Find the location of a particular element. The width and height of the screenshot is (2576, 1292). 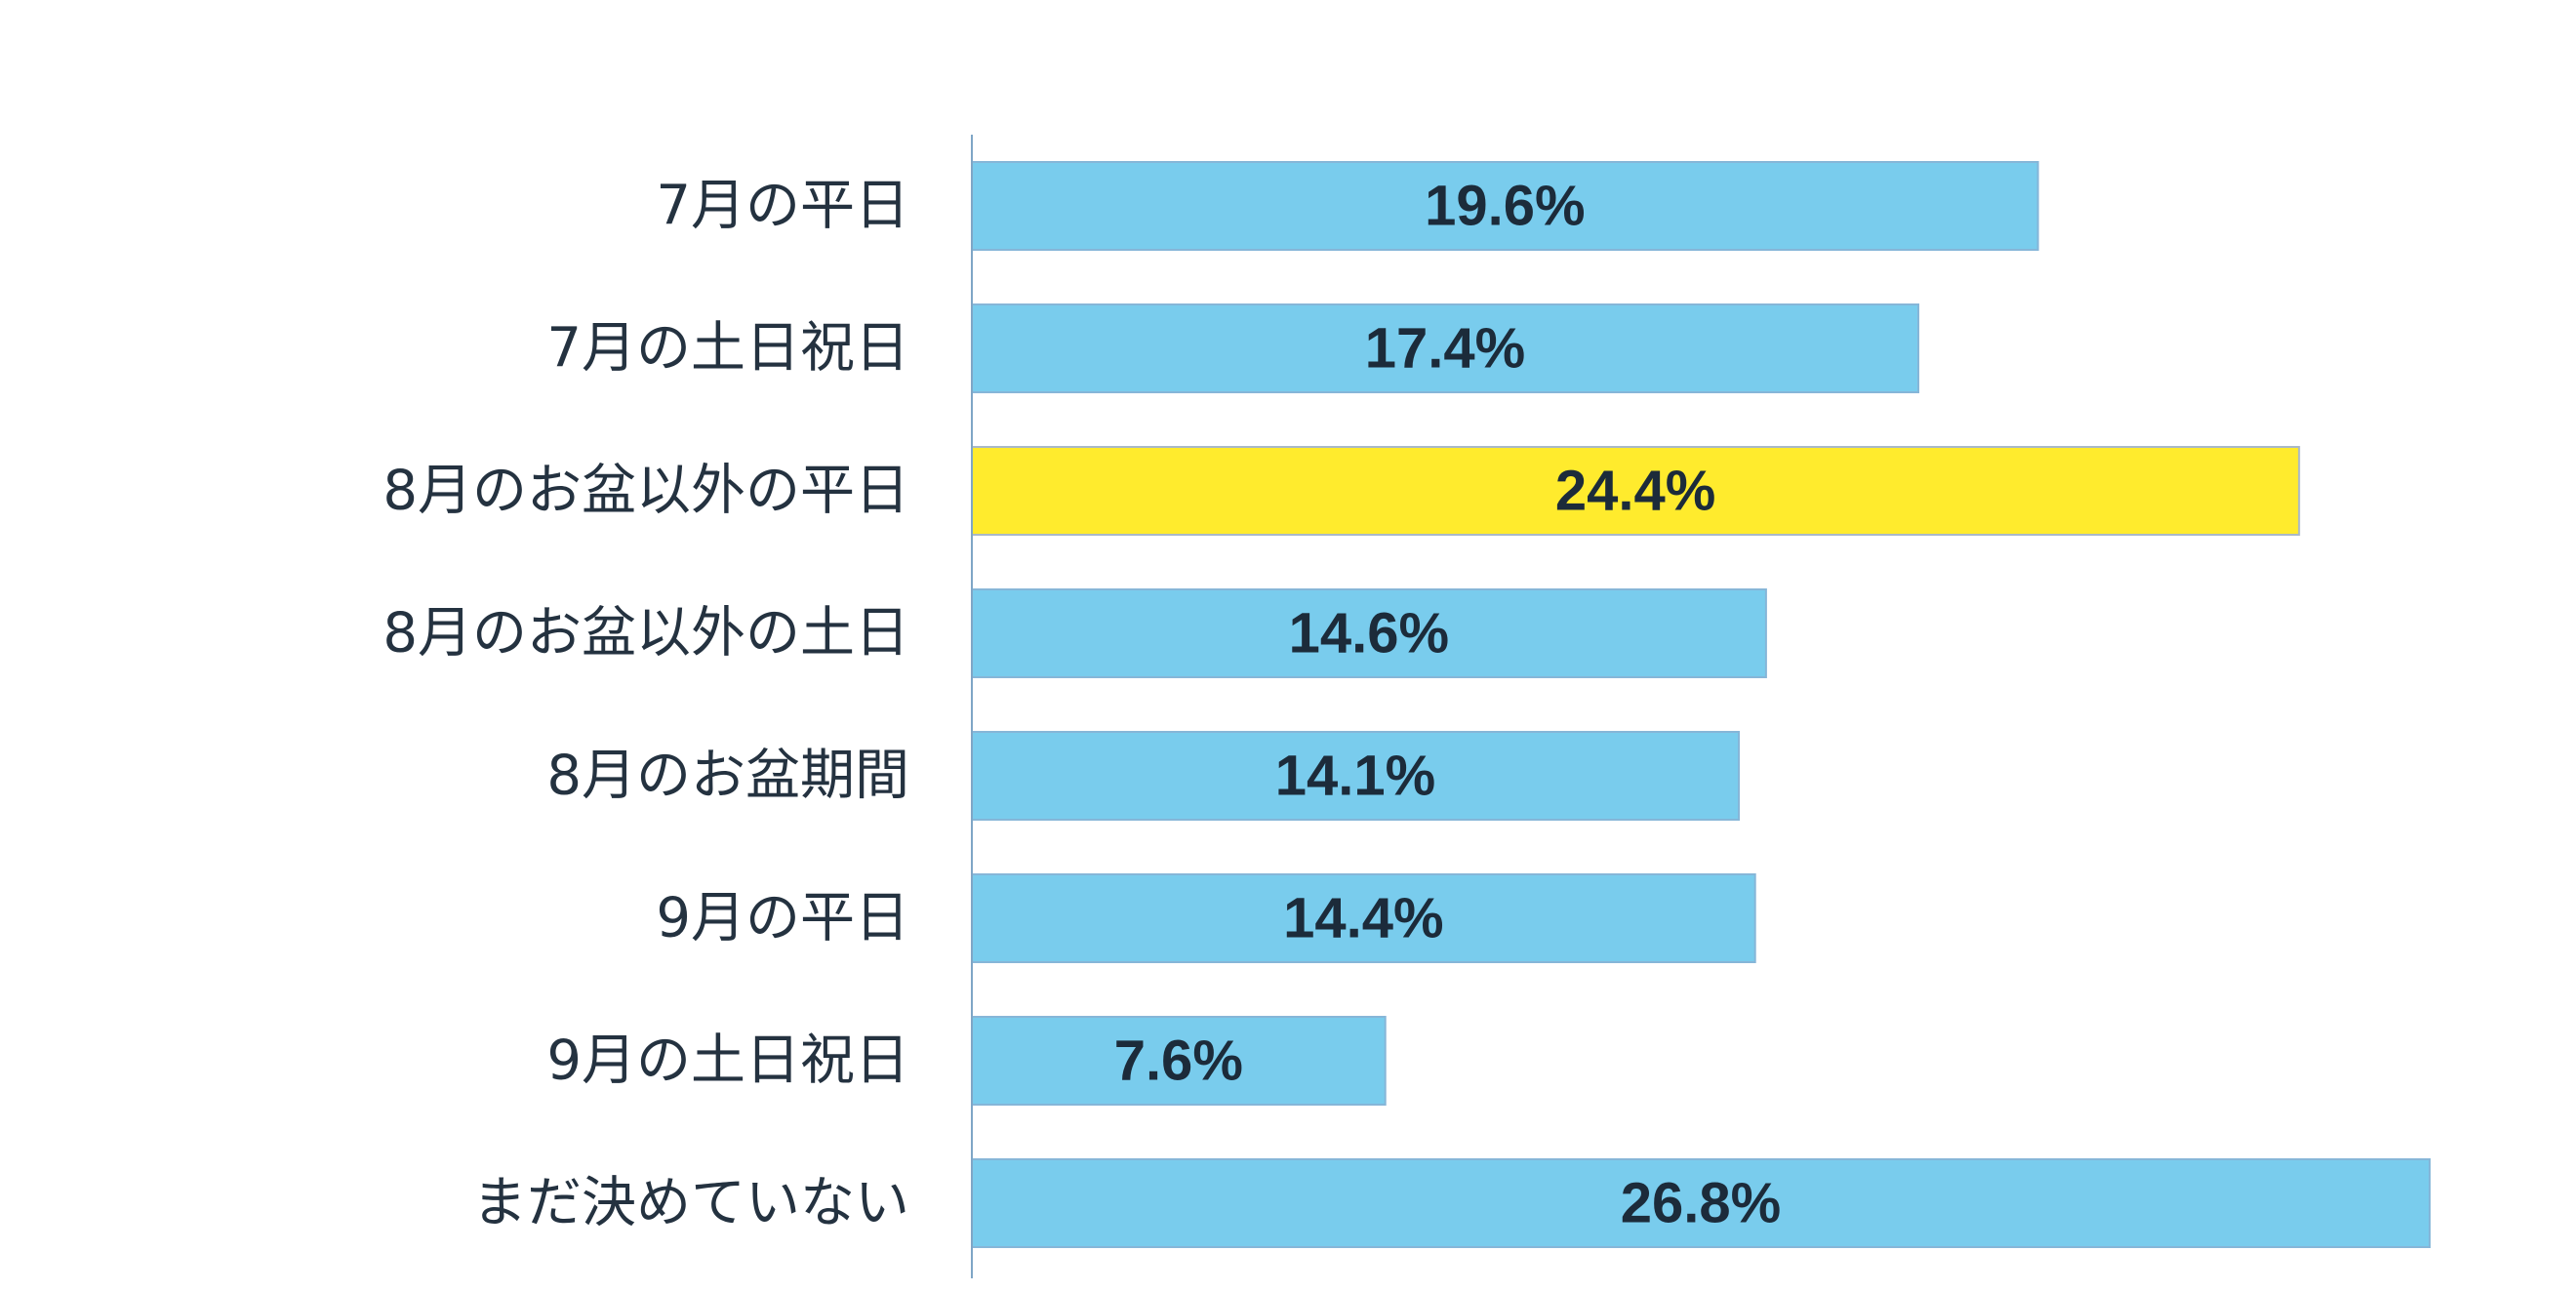

value-label-1: 19.6% is located at coordinates (1505, 207).